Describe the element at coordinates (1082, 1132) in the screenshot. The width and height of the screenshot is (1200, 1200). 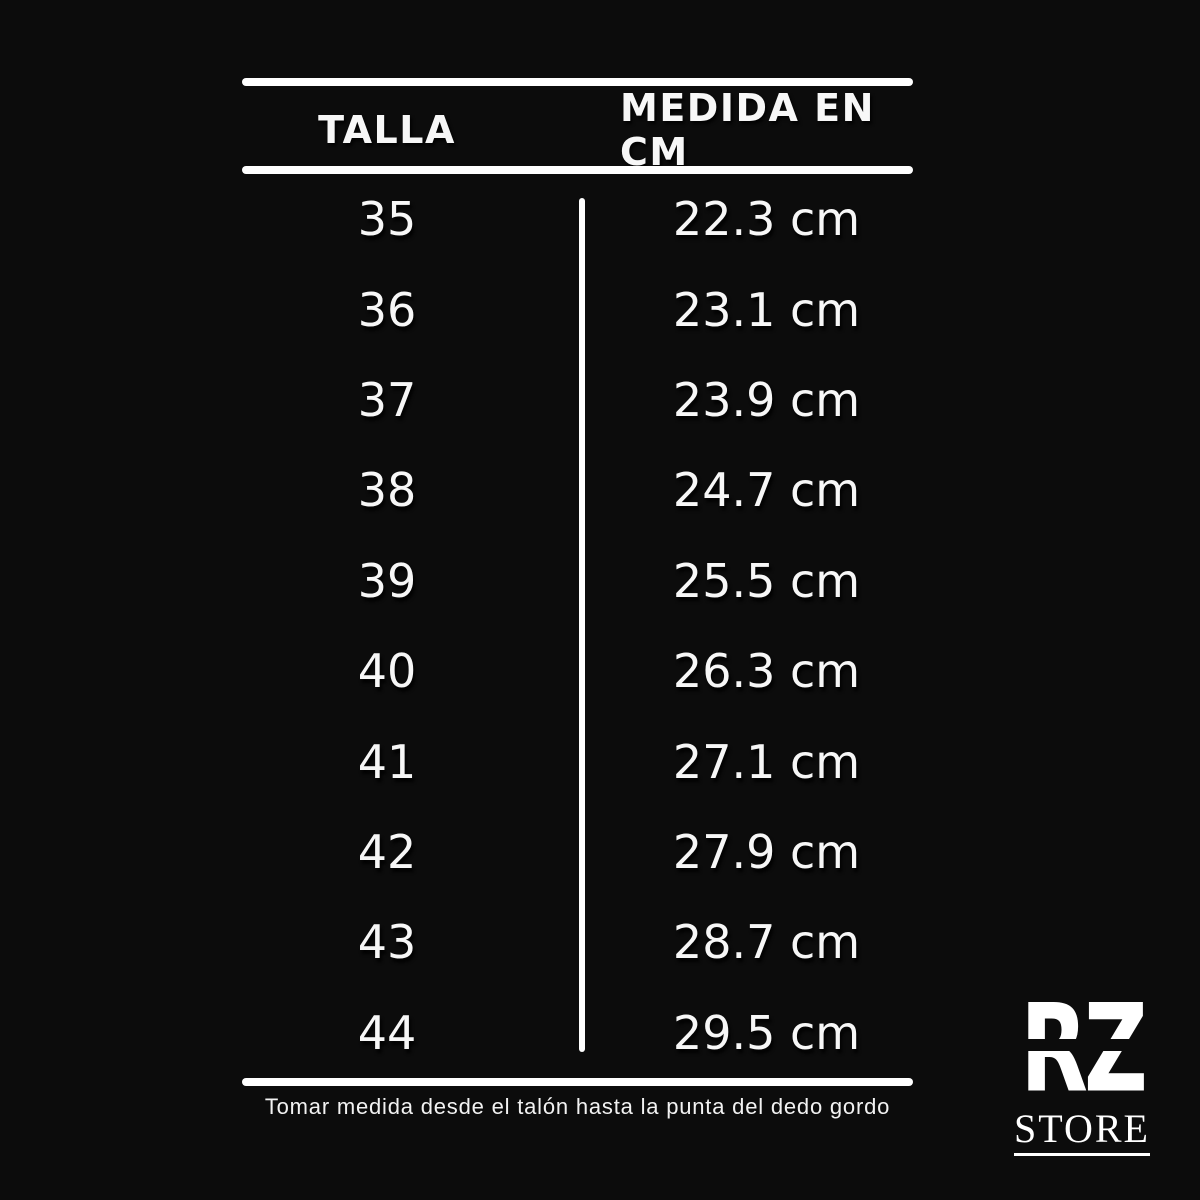
I see `logo-store-text: STORE` at that location.